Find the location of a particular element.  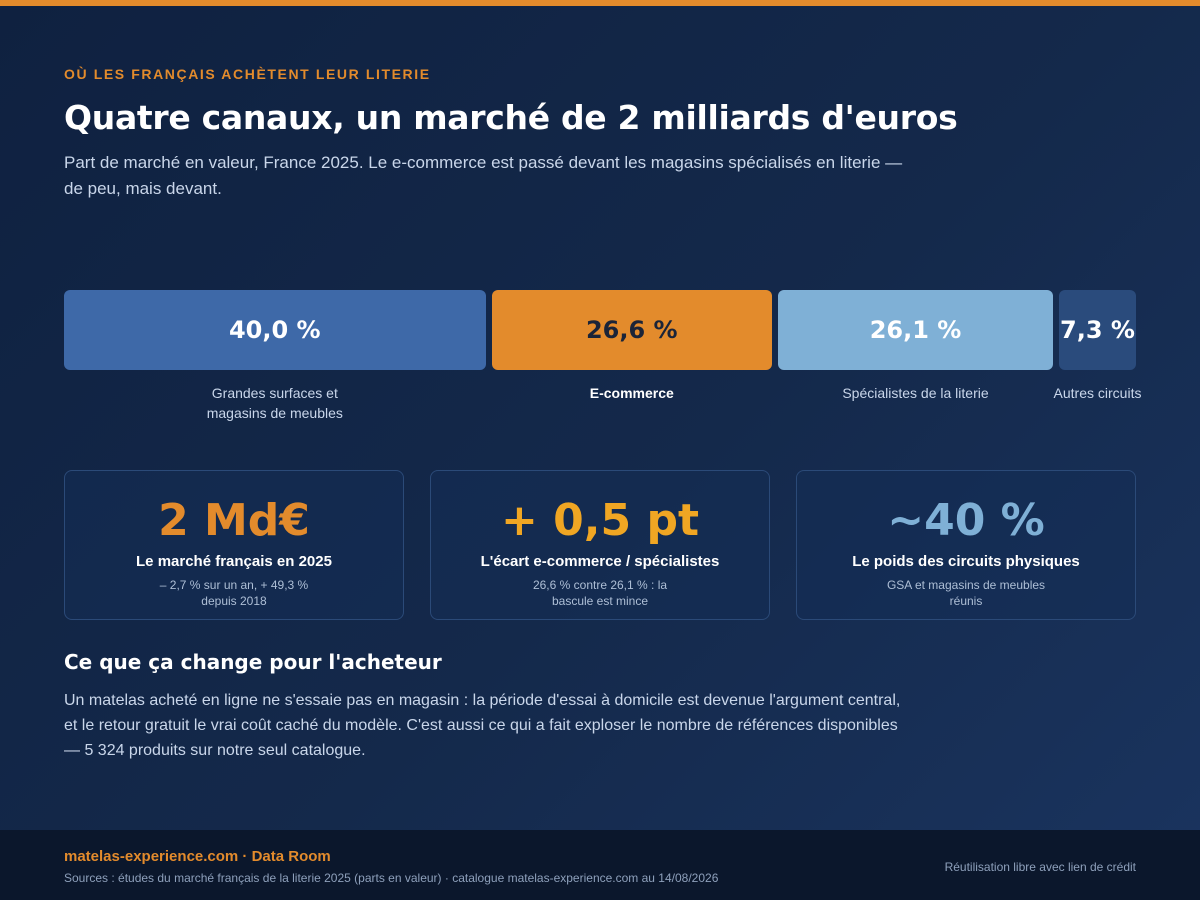

bar-value-label: 40,0 % is located at coordinates (274, 330).